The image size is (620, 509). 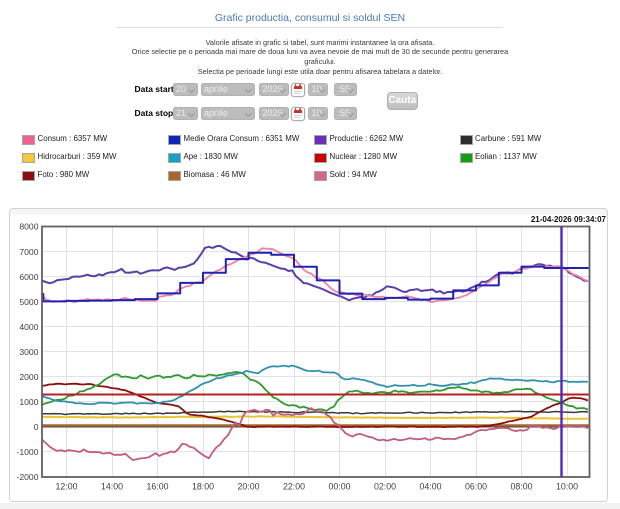 I want to click on svg-text: 14:00, so click(x=112, y=487).